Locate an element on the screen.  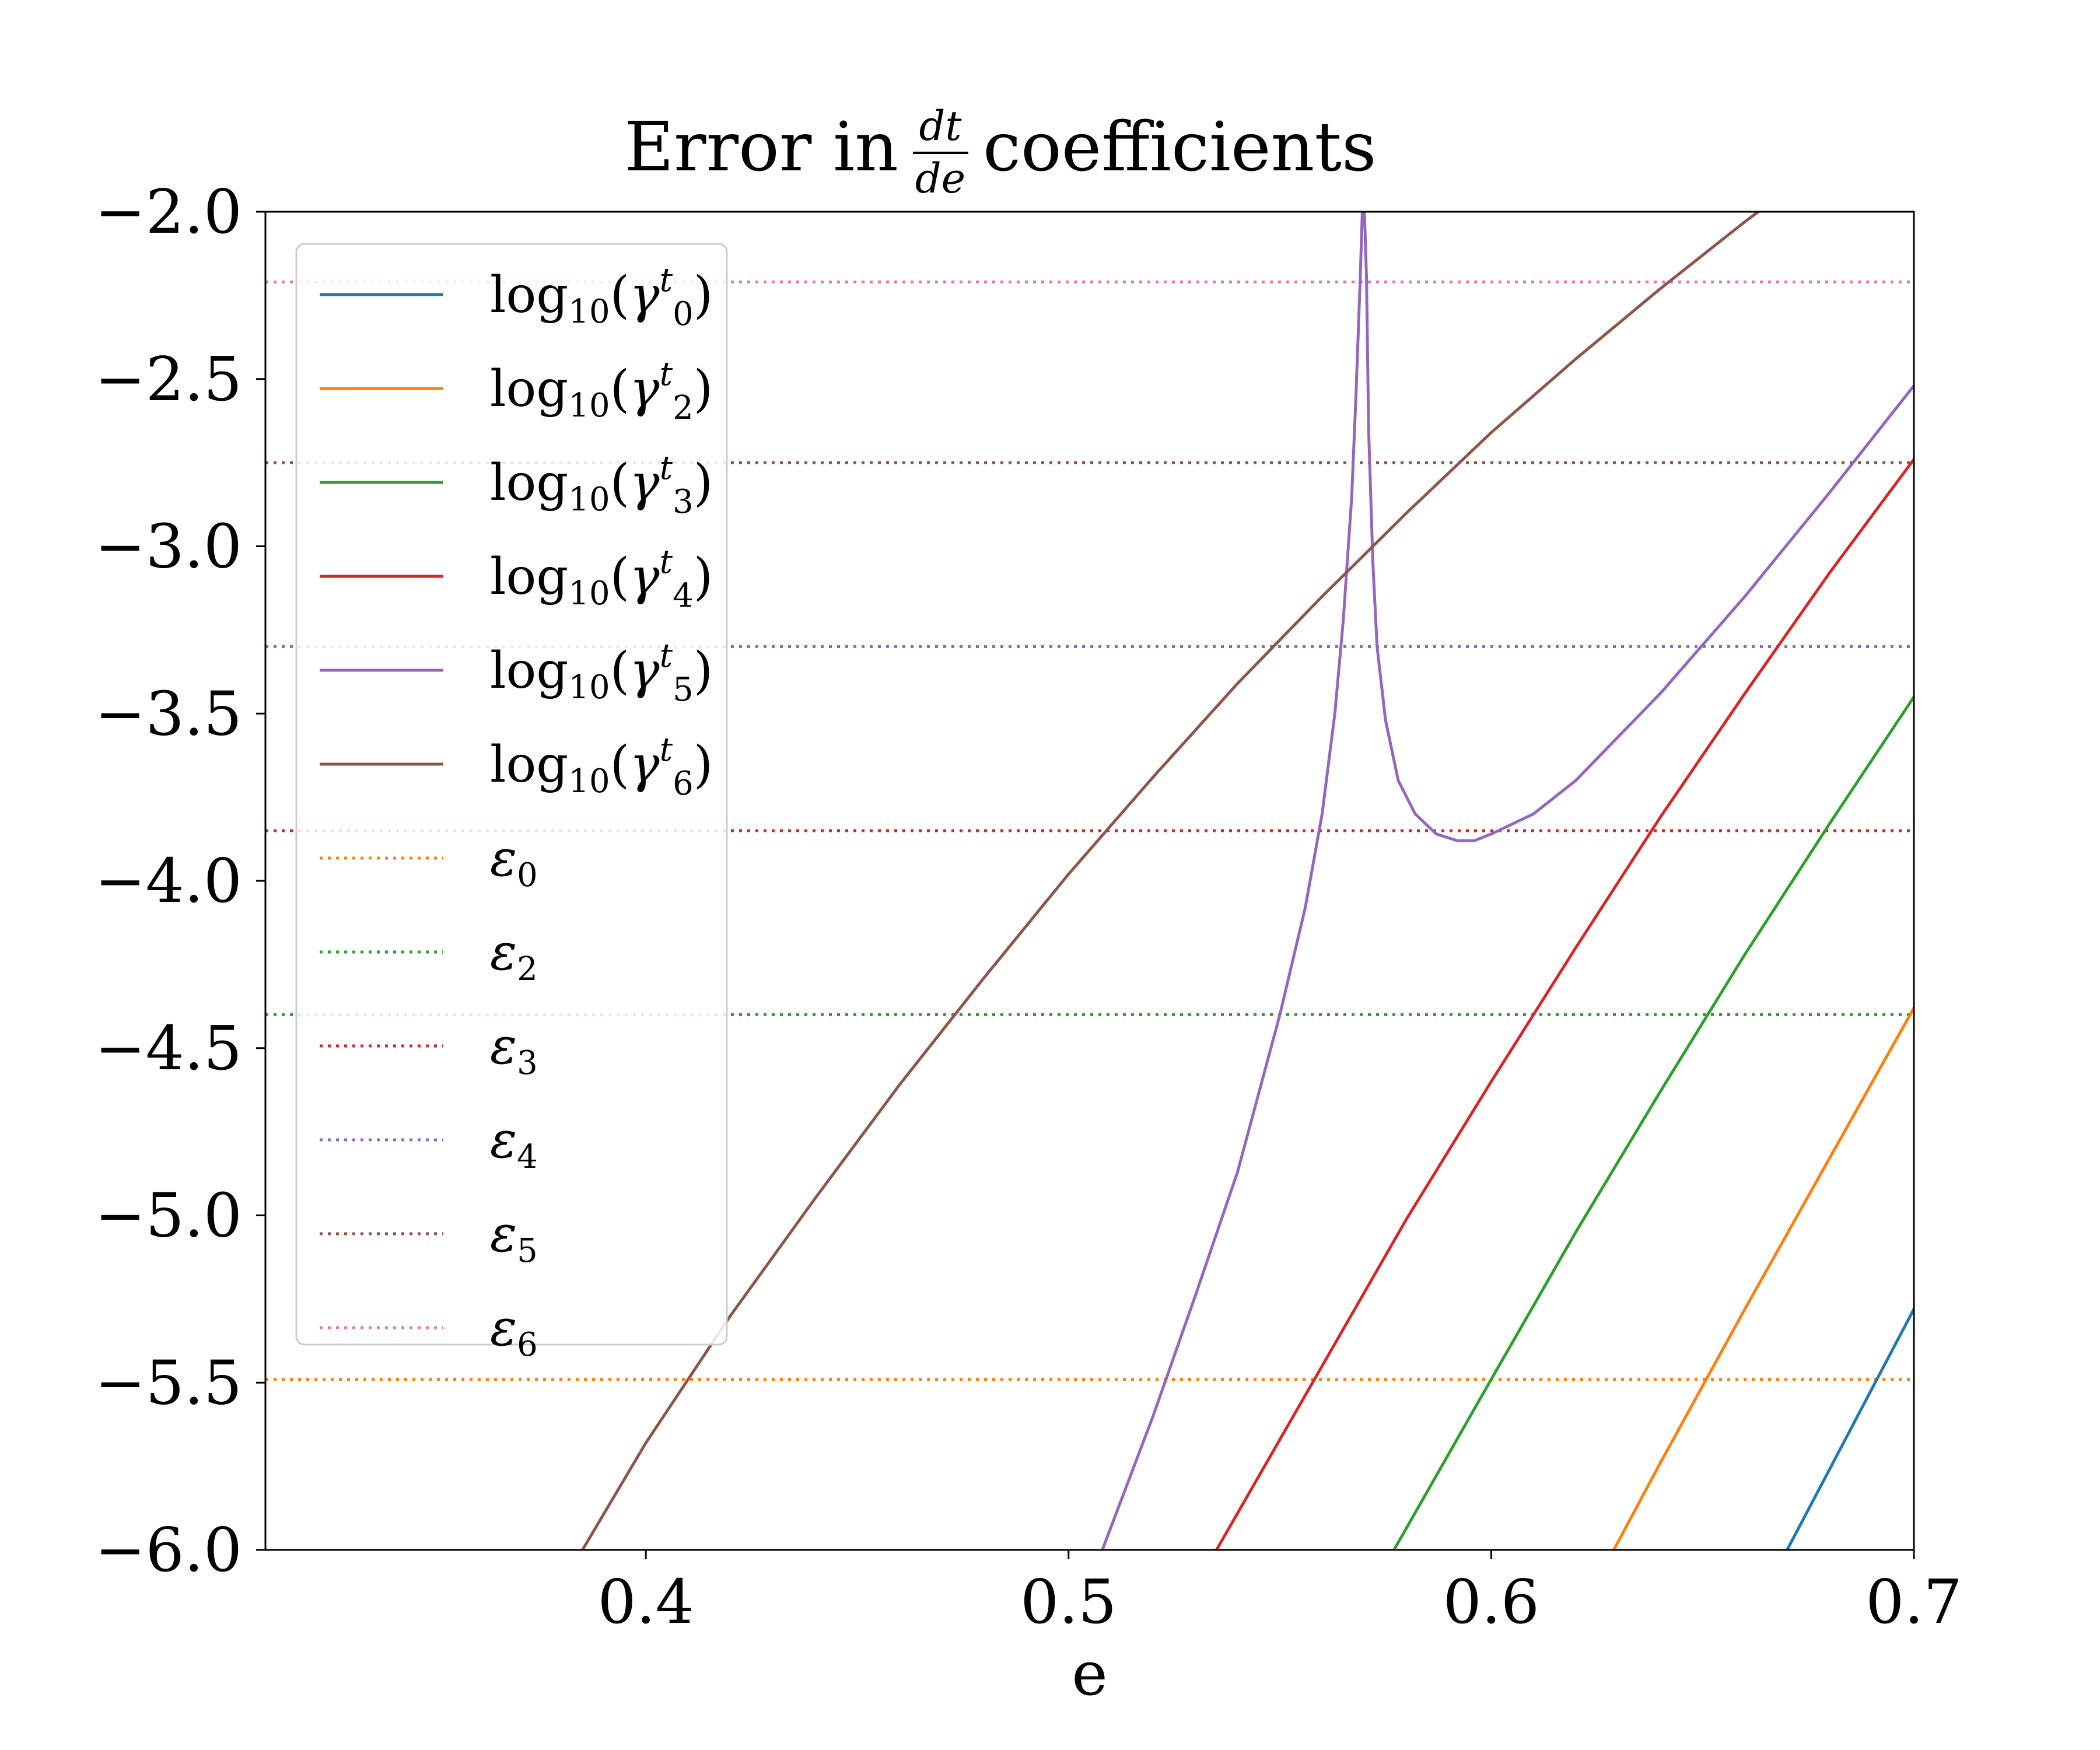
x-axis-label: e is located at coordinates (1090, 1673).